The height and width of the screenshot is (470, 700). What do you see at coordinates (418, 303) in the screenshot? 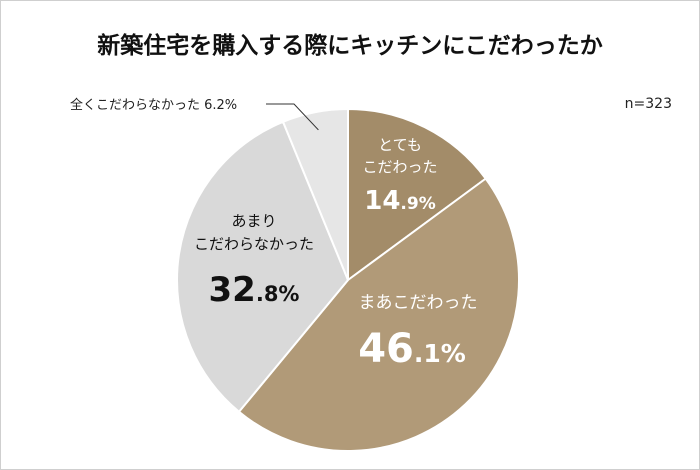
I see `slice-label-maa-kodawatta-line-1: まあこだわった` at bounding box center [418, 303].